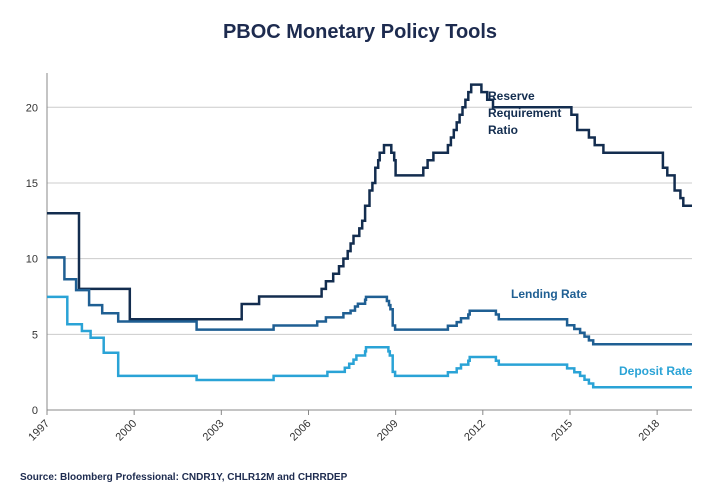 The height and width of the screenshot is (500, 720). Describe the element at coordinates (35, 411) in the screenshot. I see `y-tick-label: 0` at that location.